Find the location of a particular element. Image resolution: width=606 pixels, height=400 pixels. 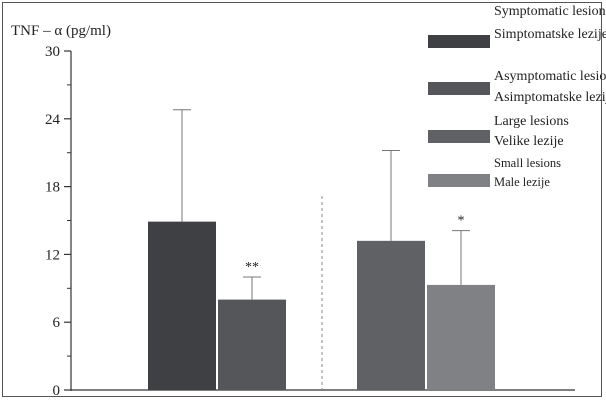

bar-large is located at coordinates (391, 315).